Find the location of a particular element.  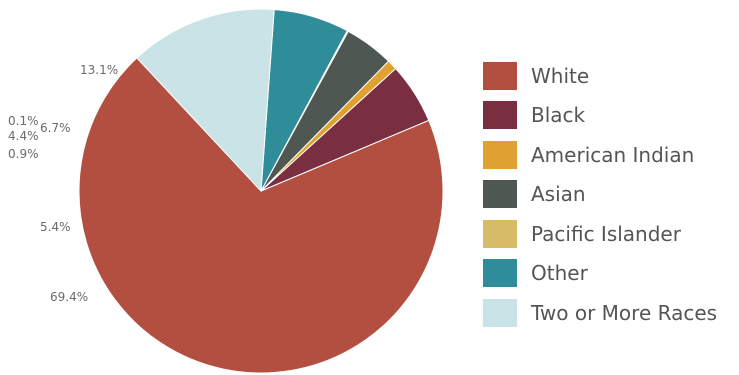

legend-label: Black is located at coordinates (558, 115).